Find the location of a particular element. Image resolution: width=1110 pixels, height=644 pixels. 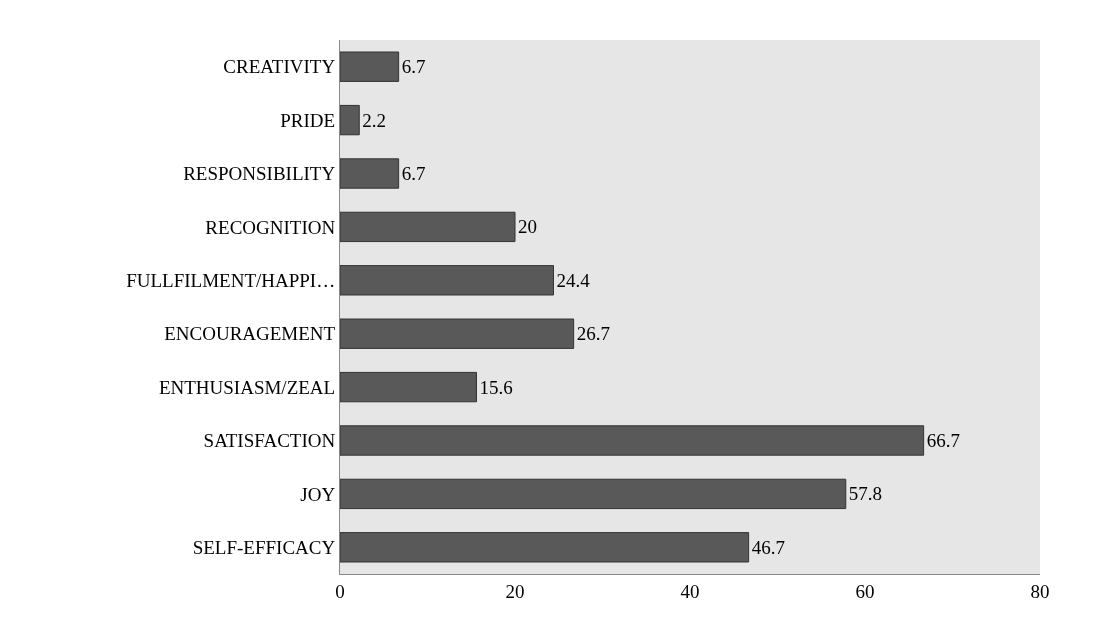

data-label: 24.4 is located at coordinates (573, 280).